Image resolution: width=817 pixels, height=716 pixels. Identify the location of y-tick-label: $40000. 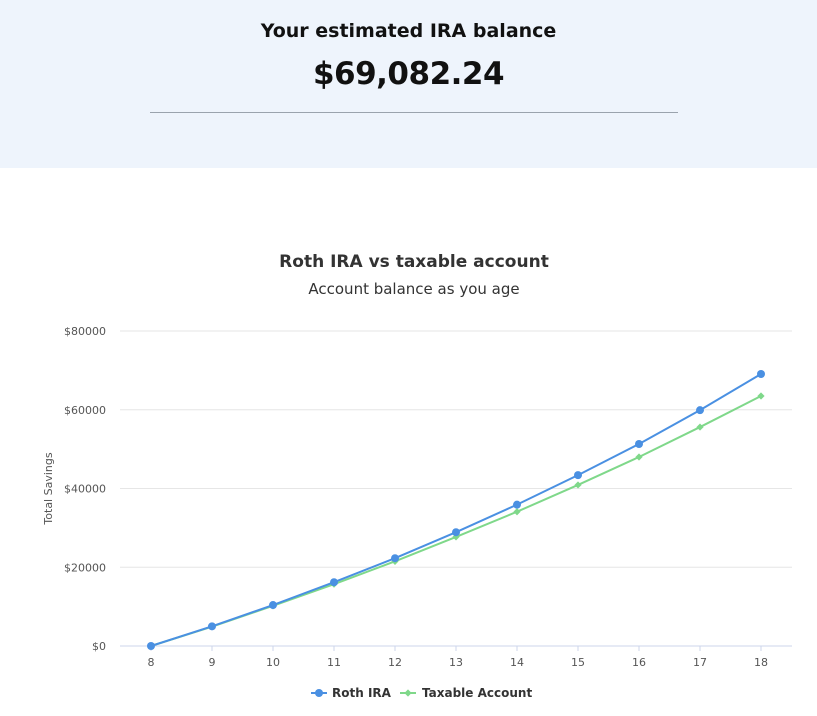
(85, 489).